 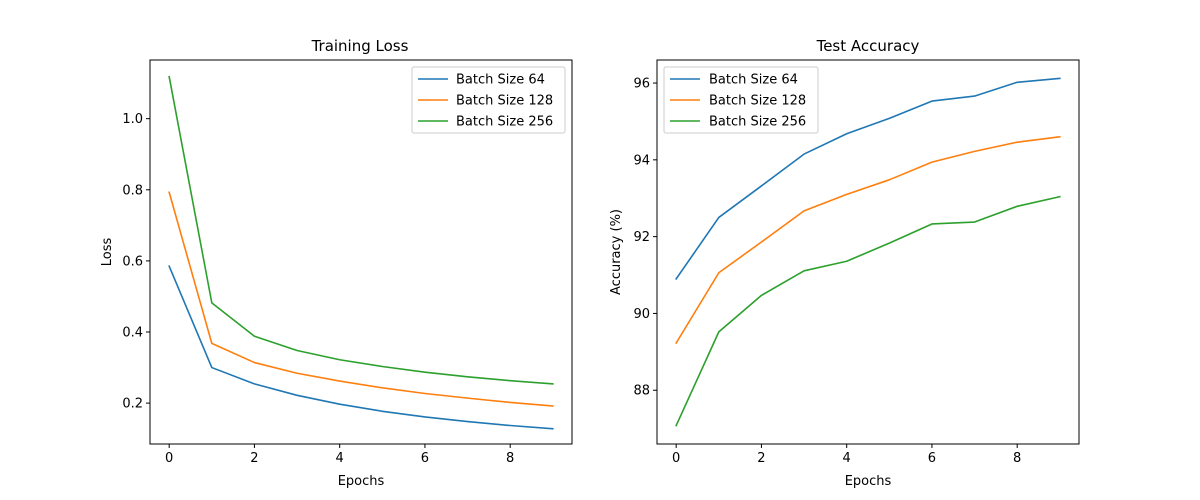 What do you see at coordinates (132, 261) in the screenshot?
I see `y-tick-label: 0.6` at bounding box center [132, 261].